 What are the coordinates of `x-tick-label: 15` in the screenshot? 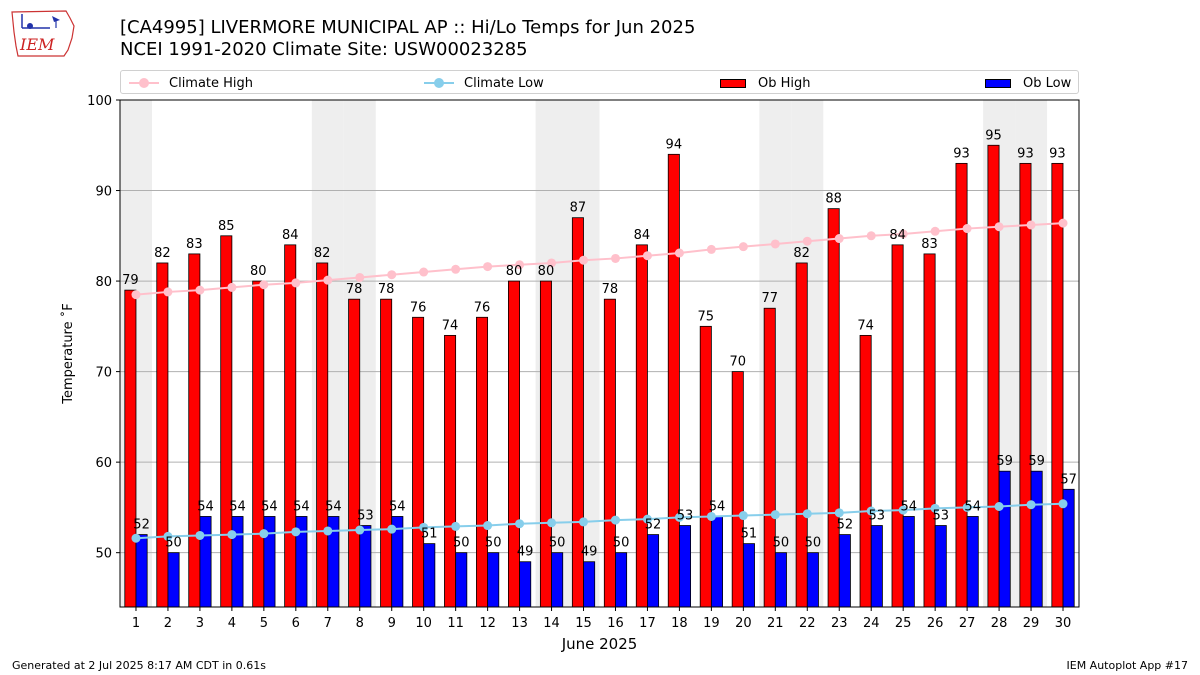 It's located at (583, 623).